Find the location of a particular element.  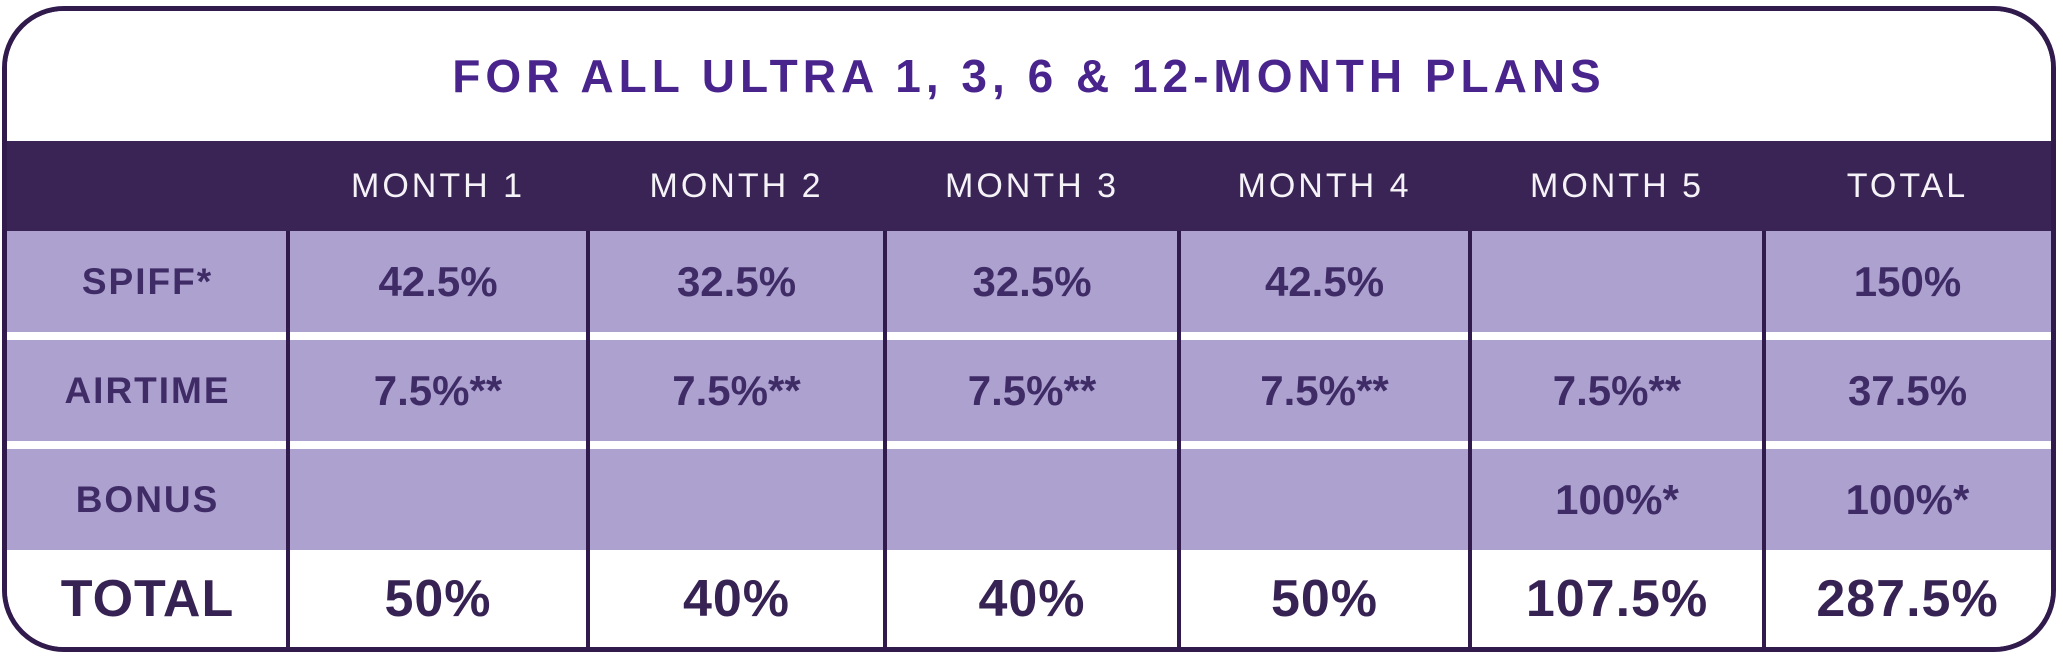

cell-airtime-month-2: 7.5%** is located at coordinates (736, 390).